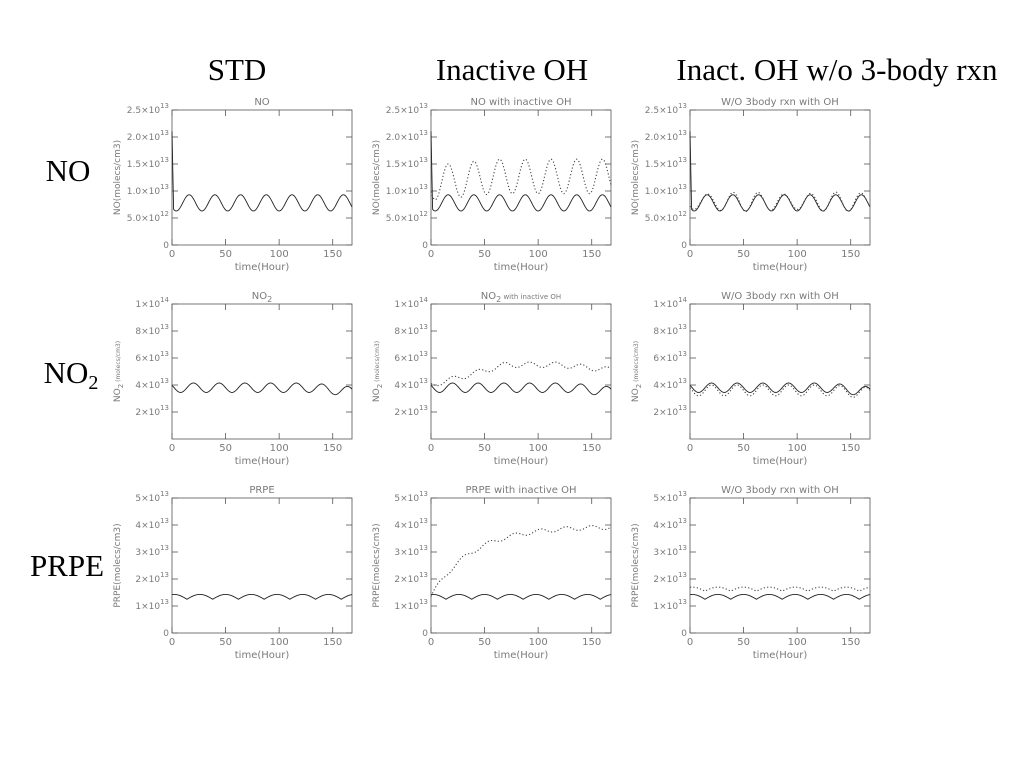 The height and width of the screenshot is (768, 1024). I want to click on y-tick-label: 1×10¹³, so click(152, 605).